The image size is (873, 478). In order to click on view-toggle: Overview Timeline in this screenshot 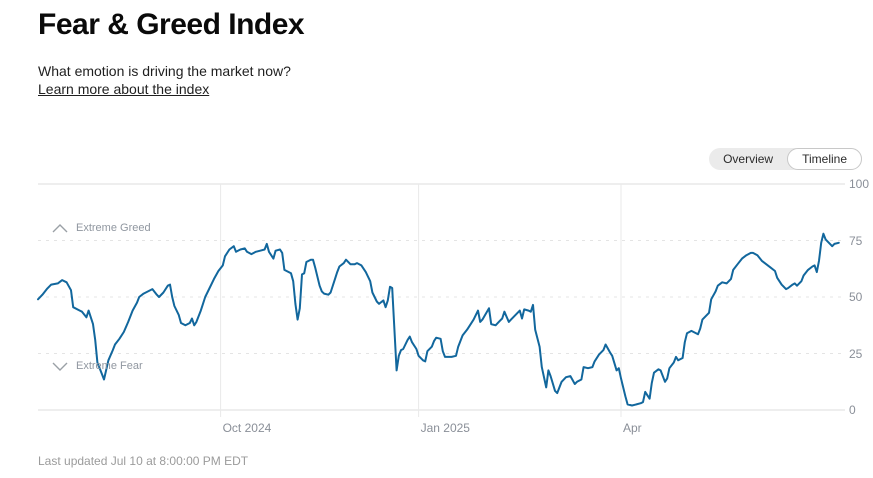, I will do `click(785, 159)`.